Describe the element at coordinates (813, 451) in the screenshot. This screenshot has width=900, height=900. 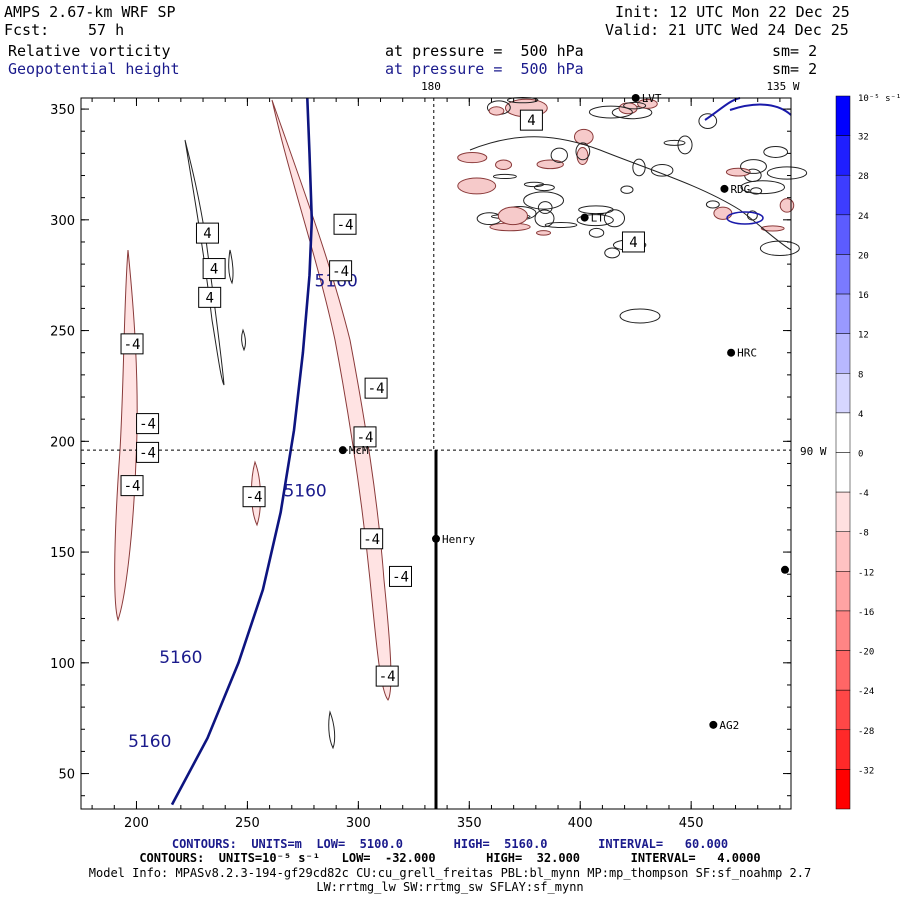
I see `meridian-90w-label: 90 W` at that location.